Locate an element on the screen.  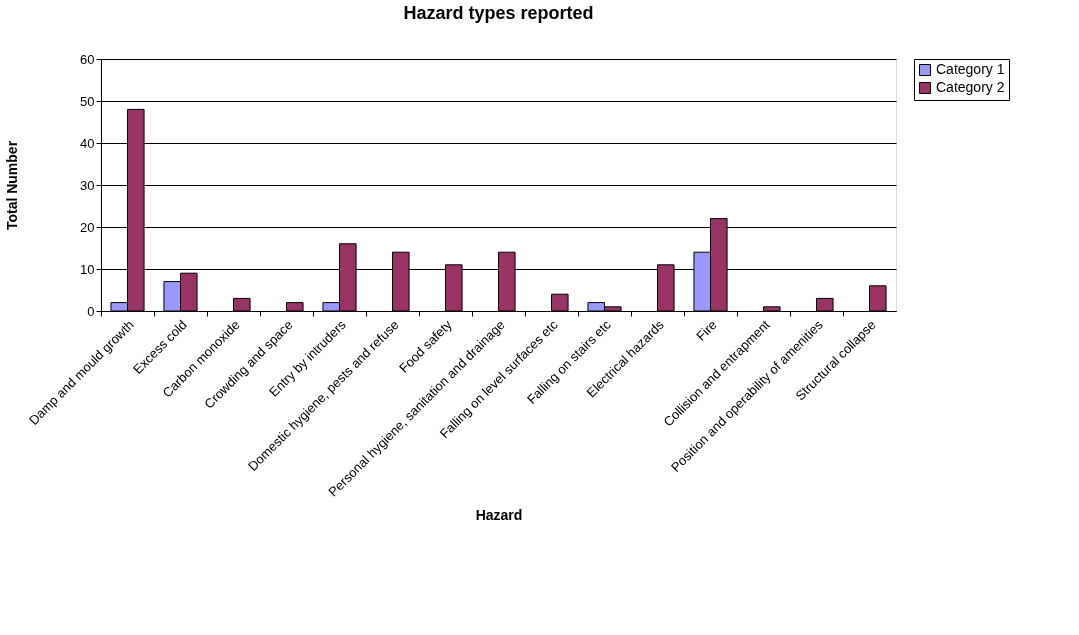
chart-title: Hazard types reported is located at coordinates (498, 13).